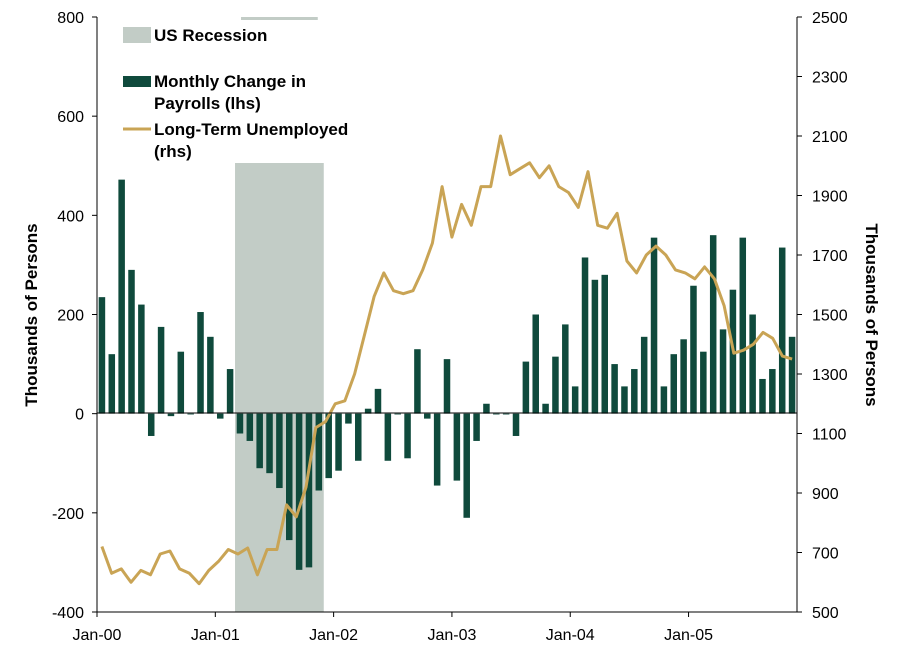 The height and width of the screenshot is (667, 900). What do you see at coordinates (68, 514) in the screenshot?
I see `left-tick-label: -200` at bounding box center [68, 514].